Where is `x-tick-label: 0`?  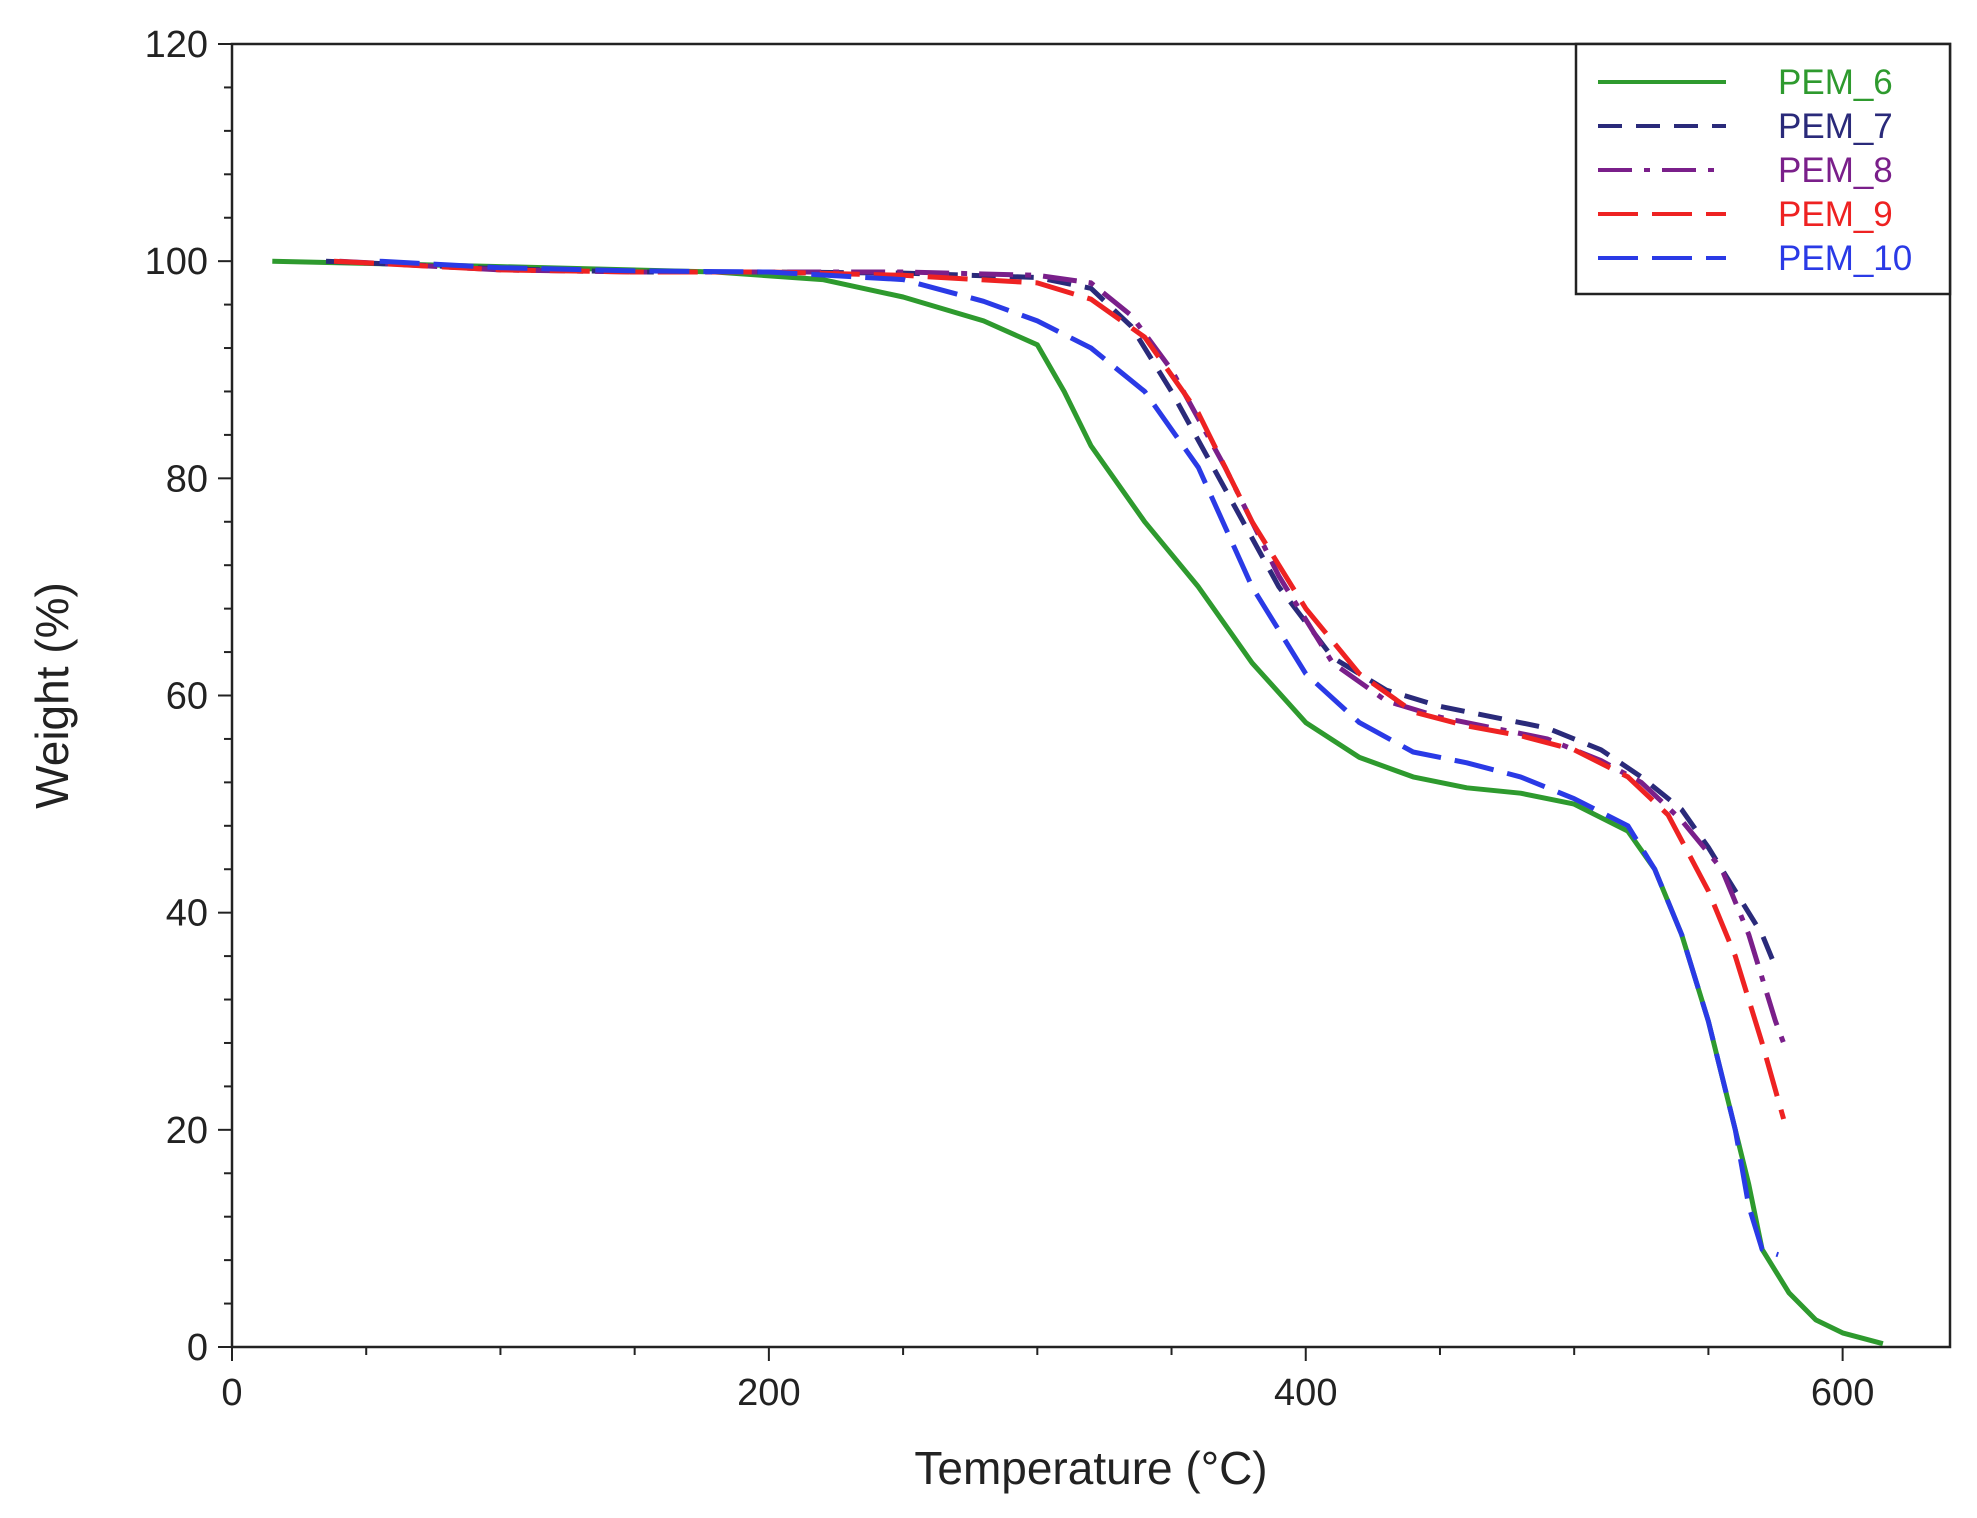
x-tick-label: 0 is located at coordinates (231, 1393).